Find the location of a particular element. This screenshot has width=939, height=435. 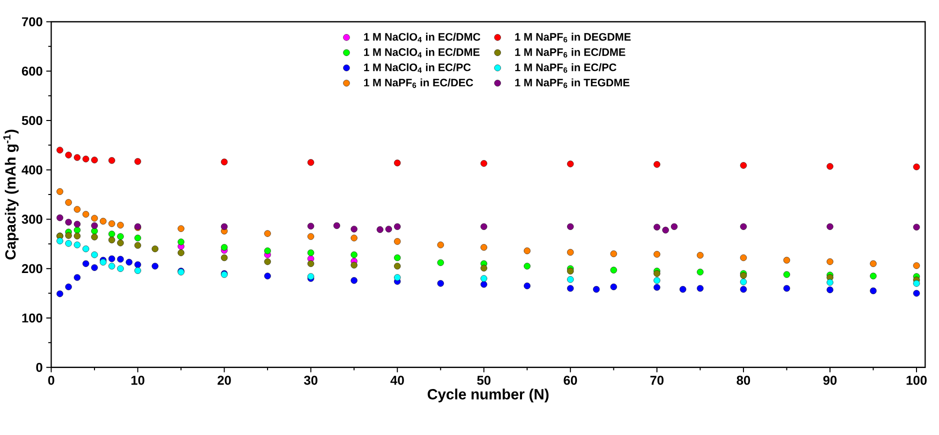

legend-label: 1 M NaClO$_{4}$ in EC/DMC is located at coordinates (422, 37).